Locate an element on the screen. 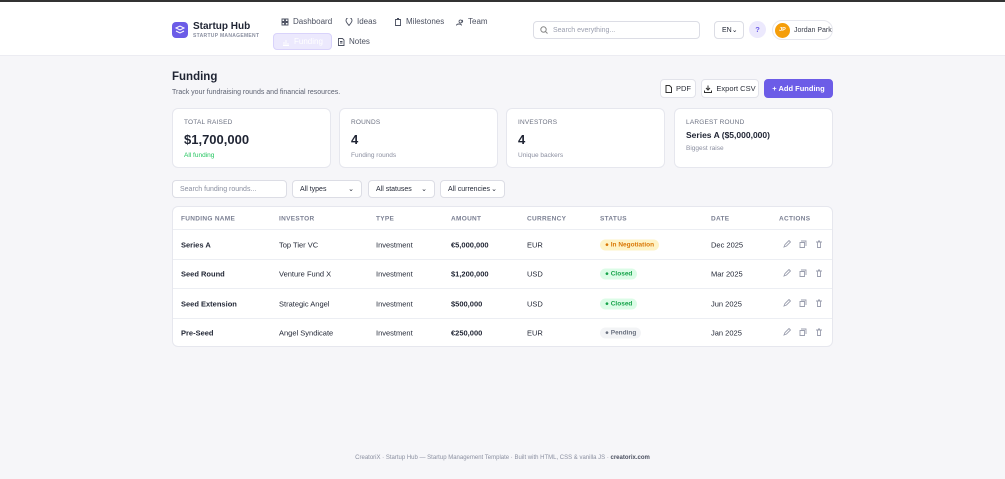 The width and height of the screenshot is (1005, 479). add-funding-button: + Add Funding is located at coordinates (798, 88).